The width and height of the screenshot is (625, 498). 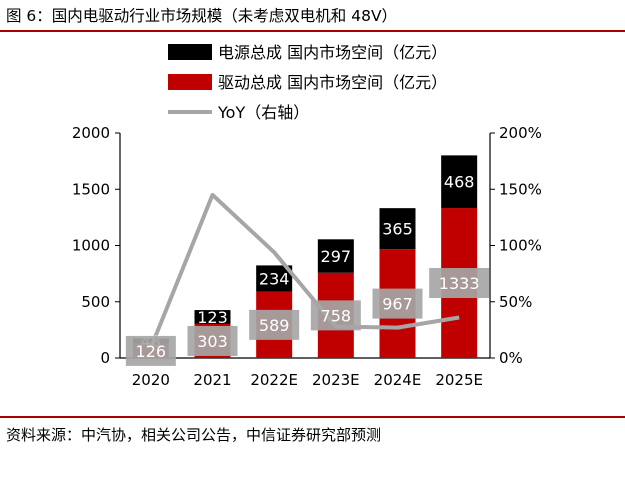 I want to click on page-title: 图 6：国内电驱动行业市场规模（未考虑双电机和 48V）, so click(x=202, y=16).